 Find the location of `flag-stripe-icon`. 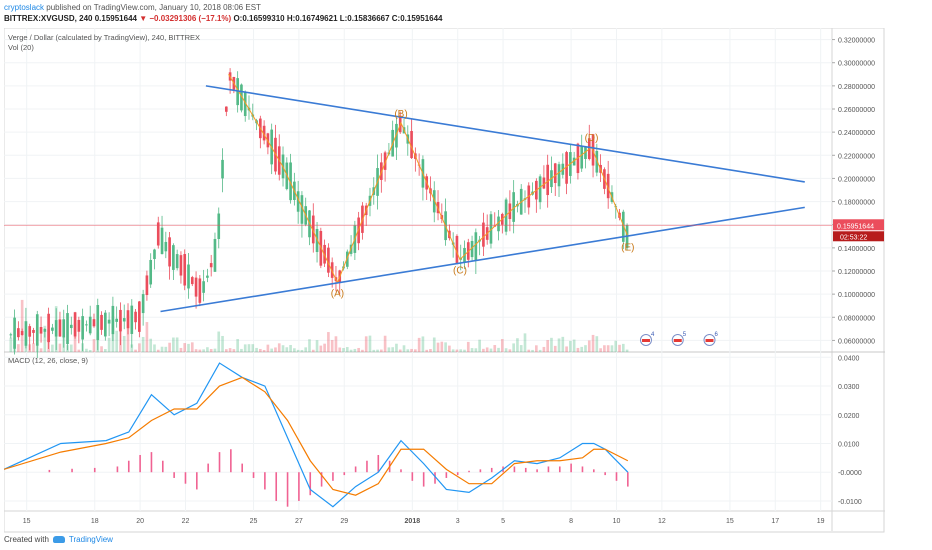

flag-stripe-icon is located at coordinates (645, 340).